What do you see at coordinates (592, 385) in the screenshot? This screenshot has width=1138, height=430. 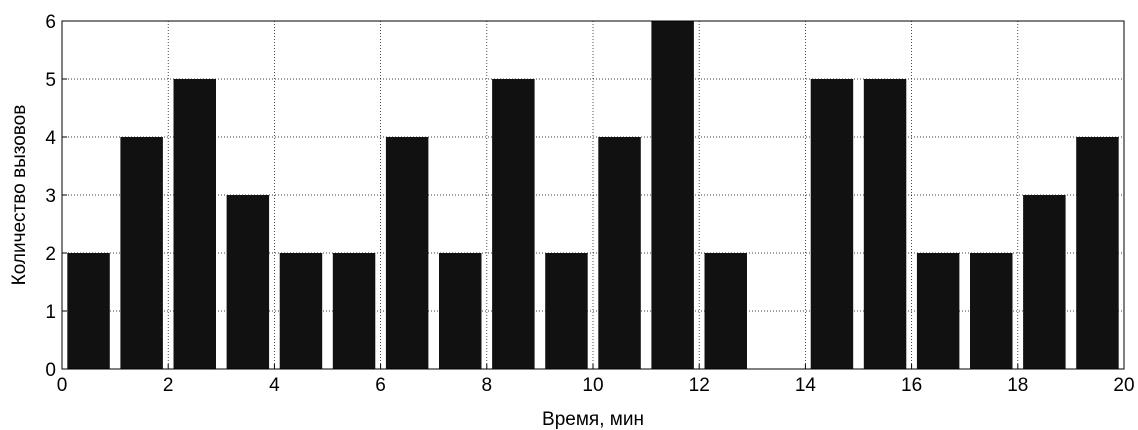 I see `x-tick-label: 10` at bounding box center [592, 385].